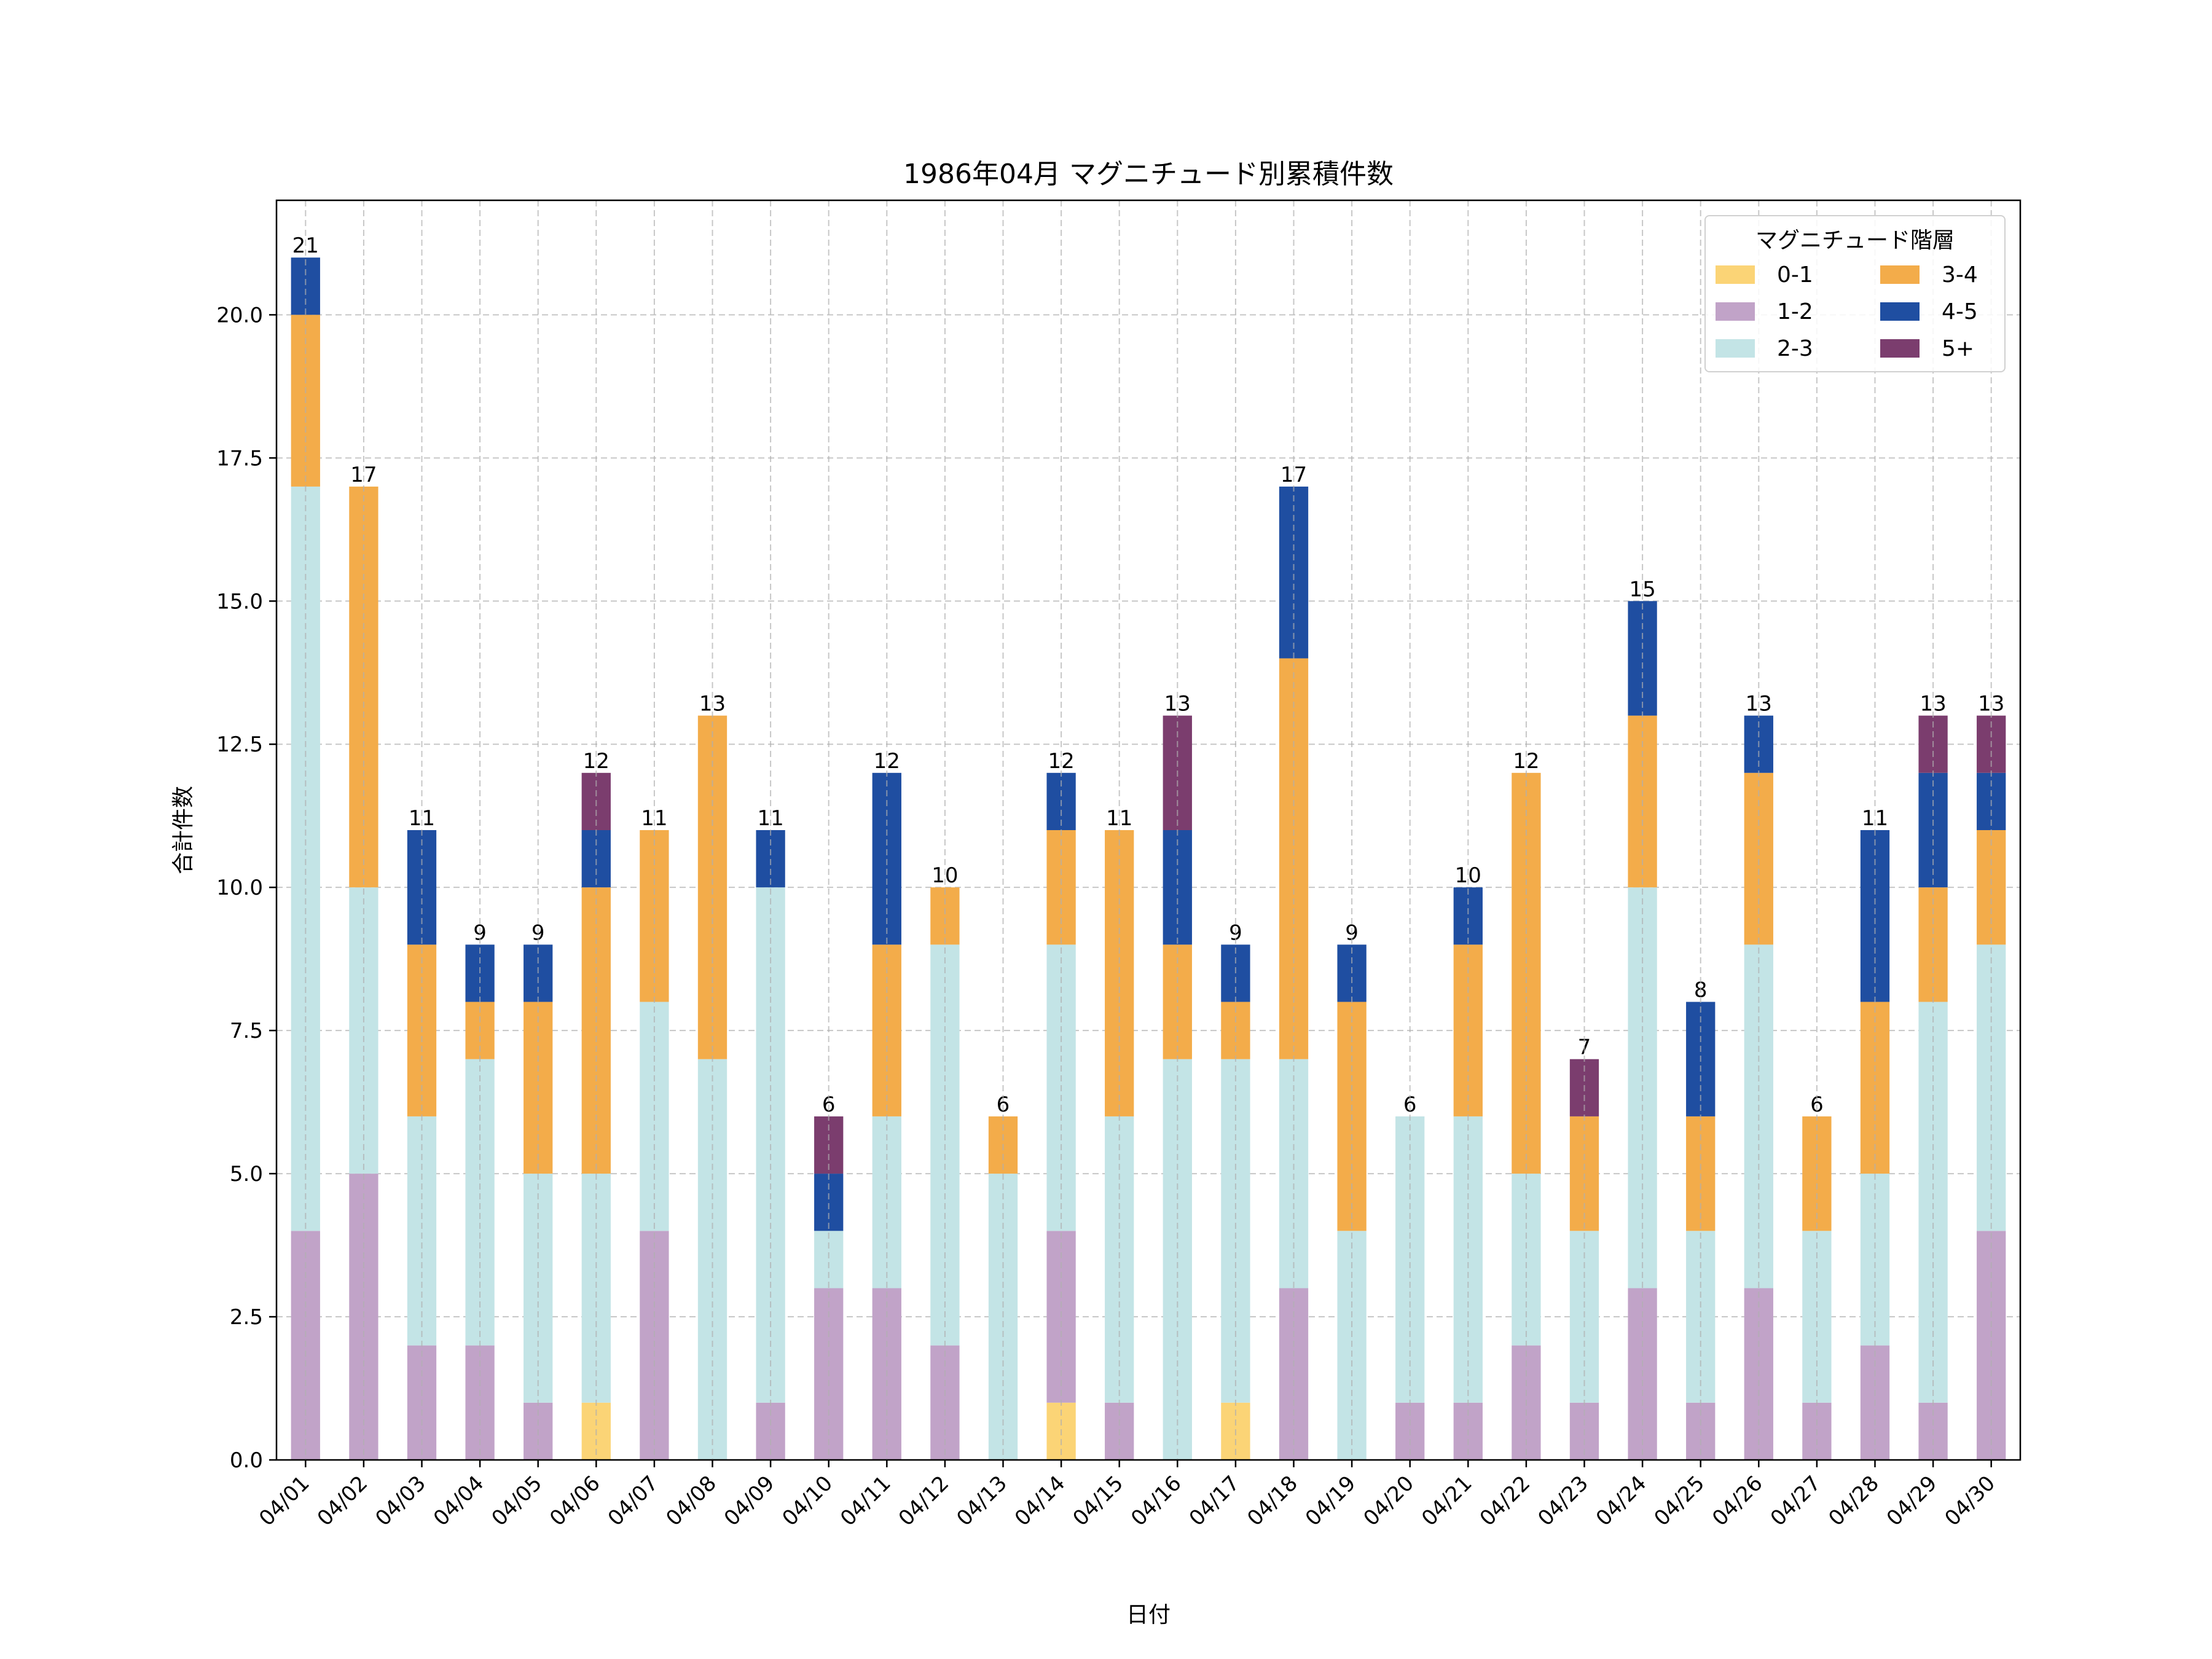 This screenshot has height=1659, width=2212. What do you see at coordinates (691, 1501) in the screenshot?
I see `x-tick-label: 04/08` at bounding box center [691, 1501].